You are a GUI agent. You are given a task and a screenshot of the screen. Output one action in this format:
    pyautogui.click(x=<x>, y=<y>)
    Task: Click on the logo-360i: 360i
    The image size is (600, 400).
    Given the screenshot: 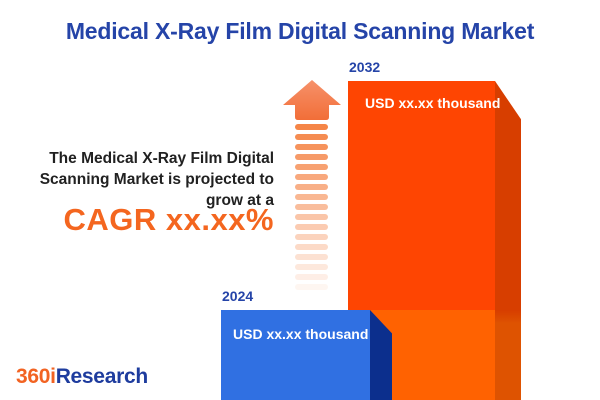 What is the action you would take?
    pyautogui.click(x=36, y=376)
    